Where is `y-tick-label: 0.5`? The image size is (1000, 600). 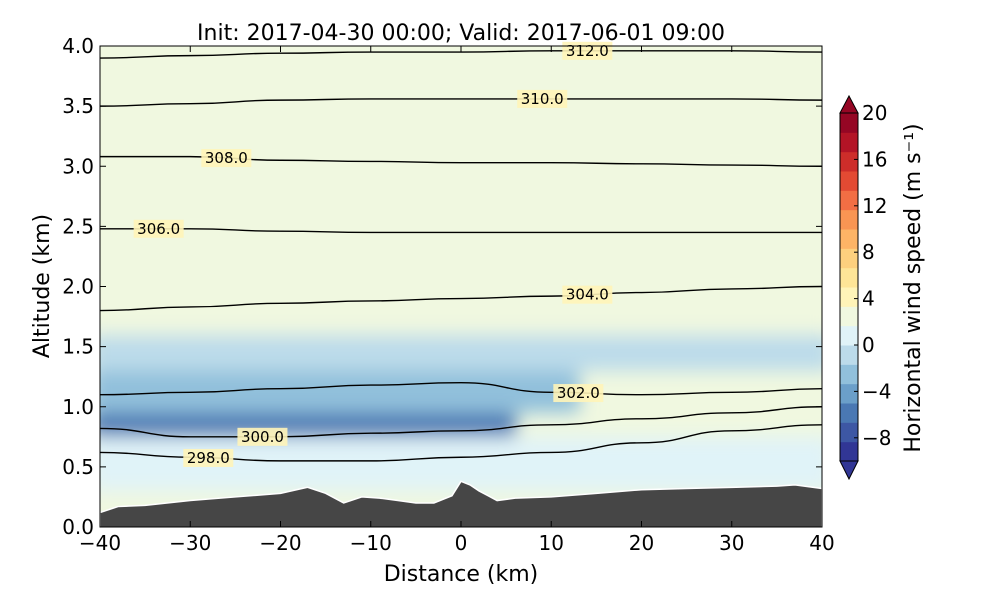 y-tick-label: 0.5 is located at coordinates (78, 467).